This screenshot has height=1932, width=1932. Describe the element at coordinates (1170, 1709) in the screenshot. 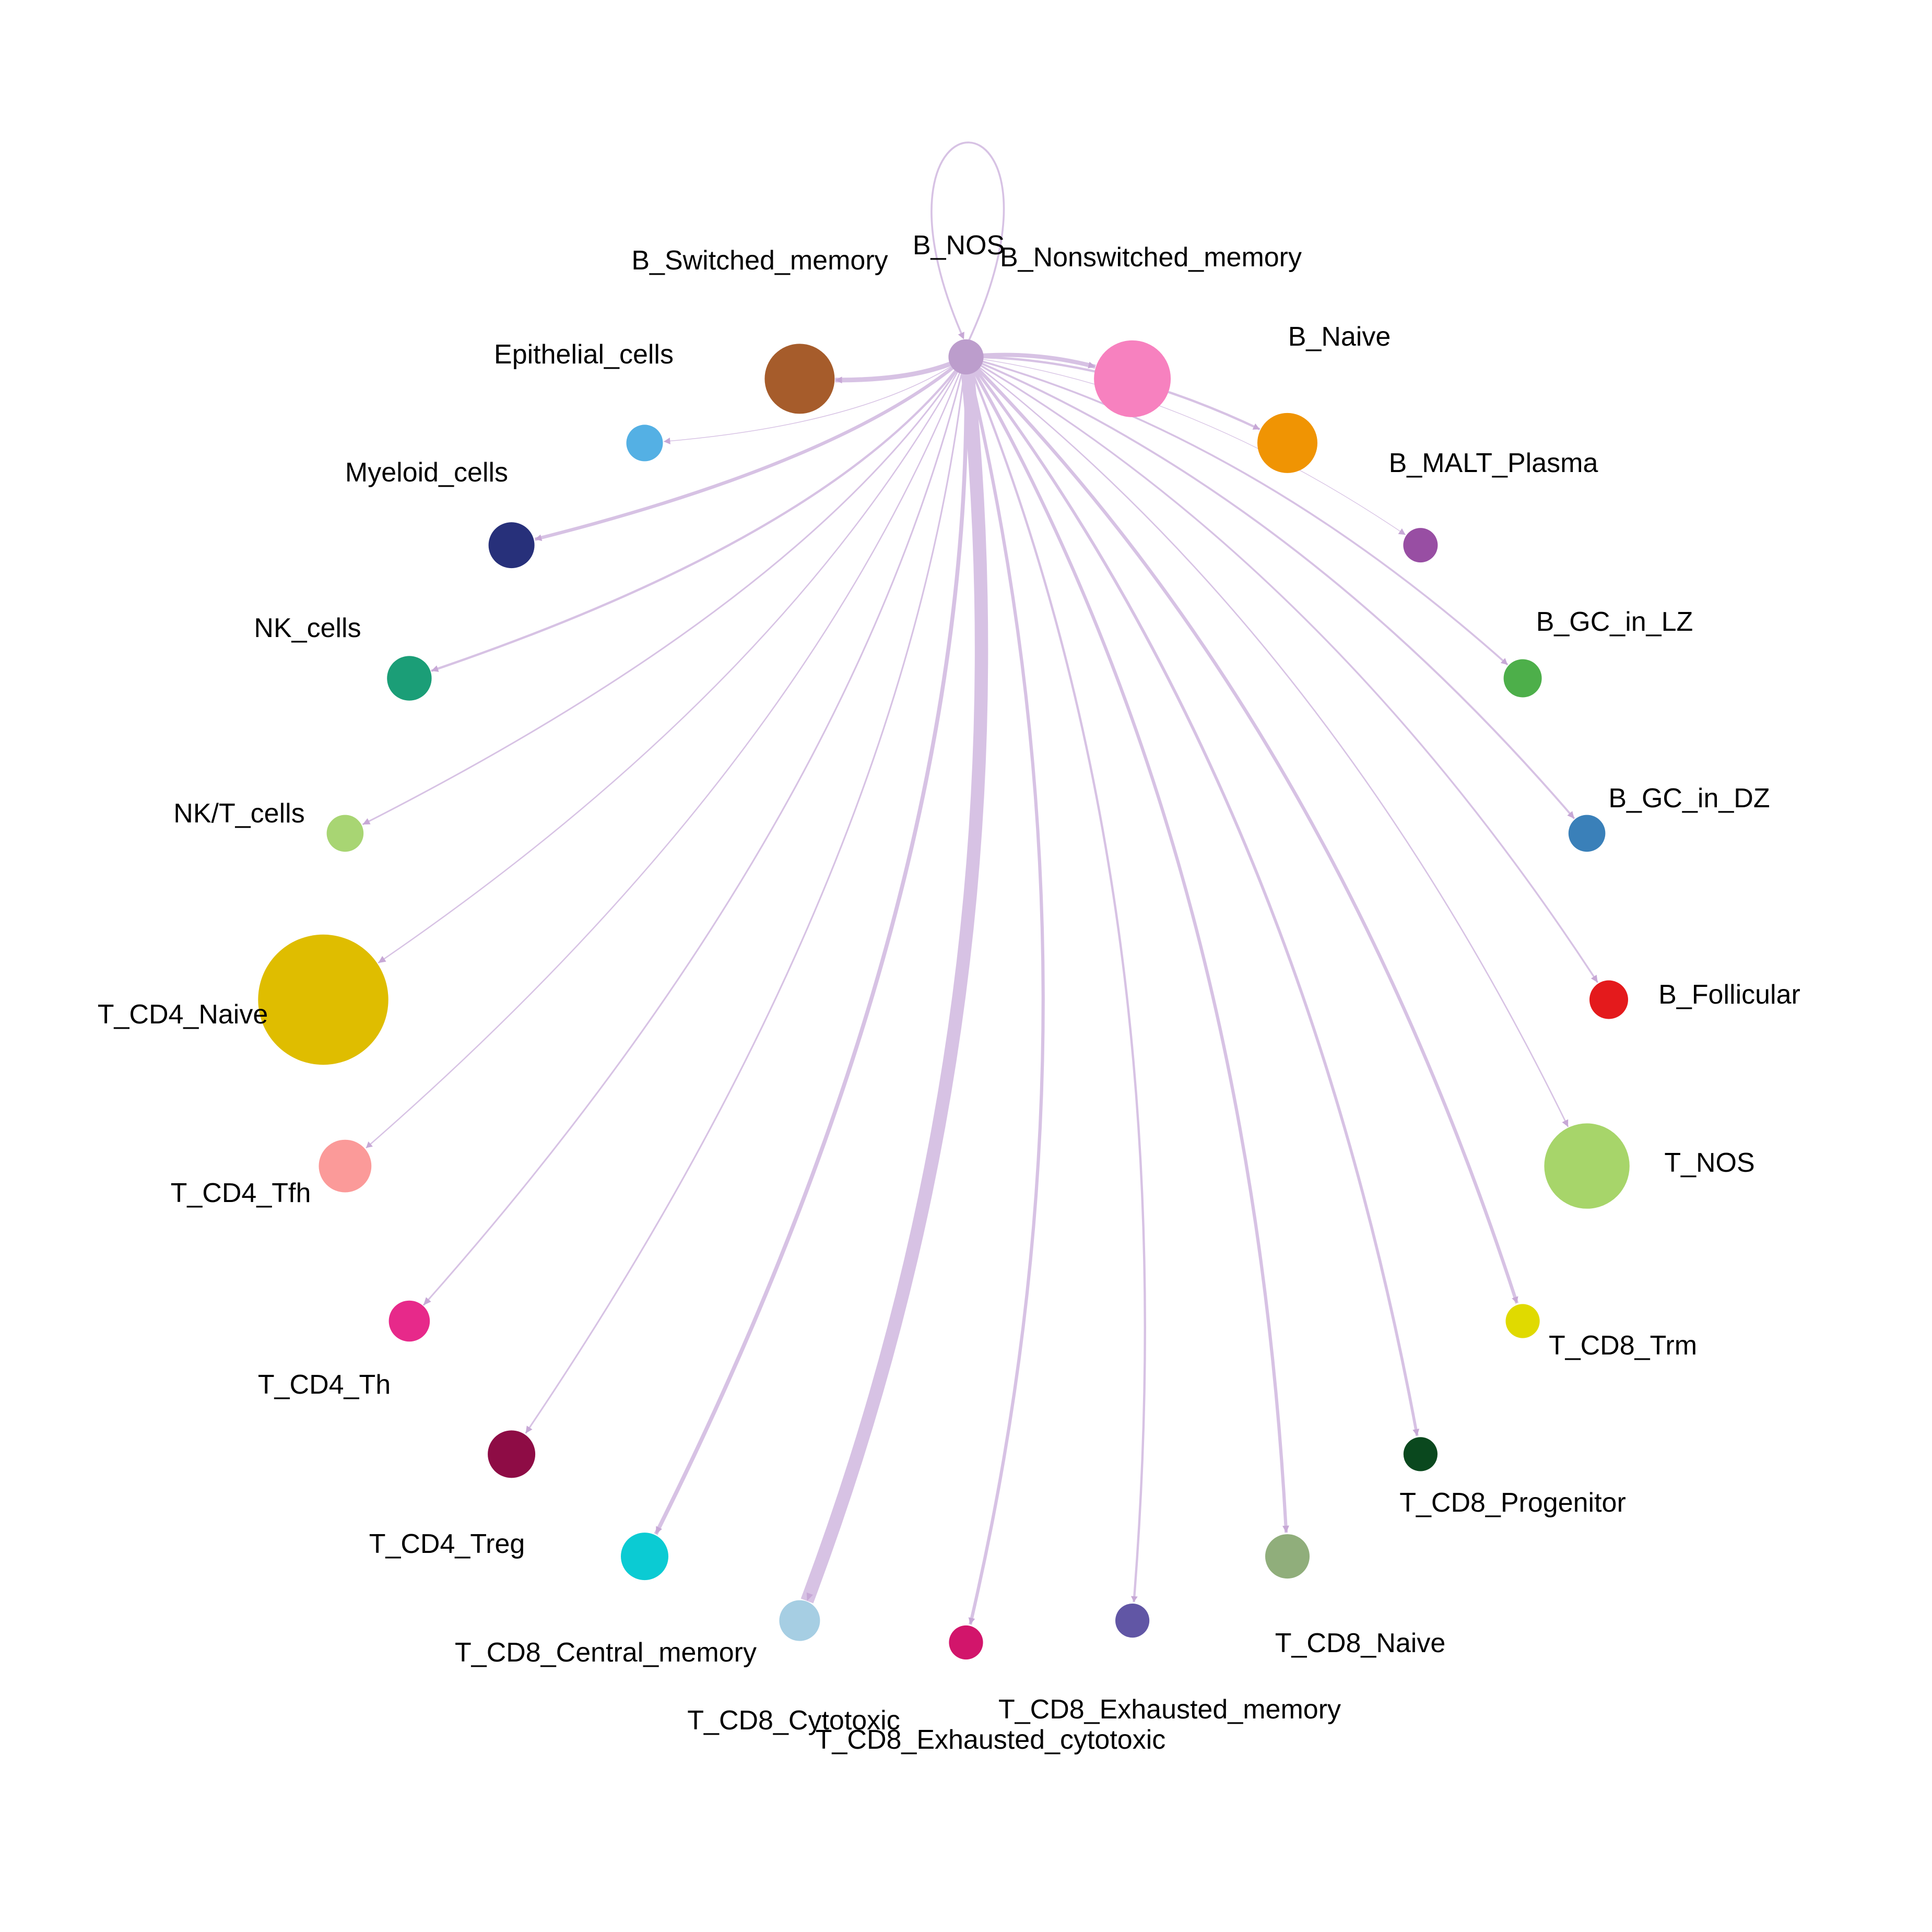

I see `svg-text: T_CD8_Exhausted_memory` at that location.